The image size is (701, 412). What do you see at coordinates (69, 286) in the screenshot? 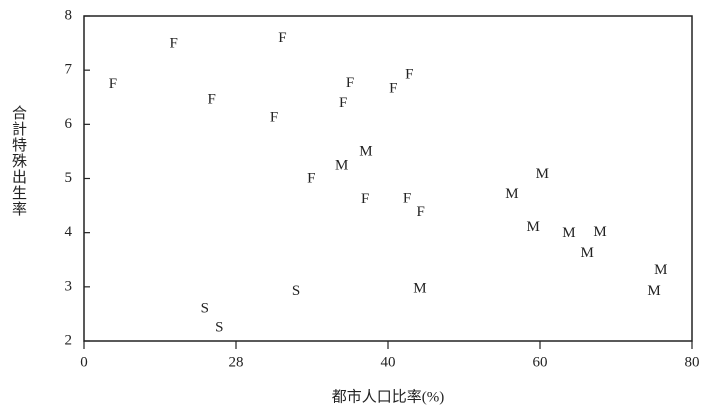
I see `y-tick-label: 3` at bounding box center [69, 286].